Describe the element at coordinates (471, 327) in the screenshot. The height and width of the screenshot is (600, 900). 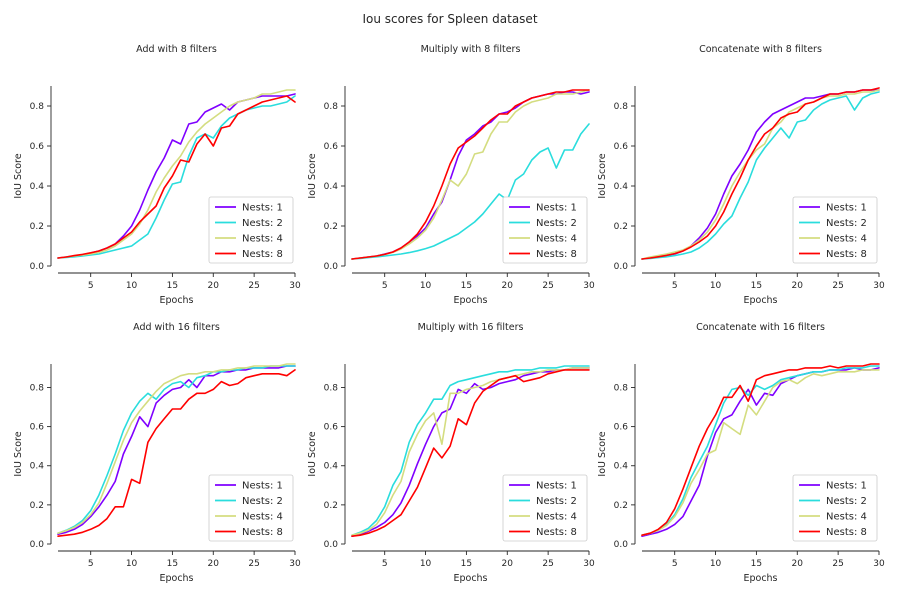
I see `subplot-title: Multiply with 16 filters` at that location.